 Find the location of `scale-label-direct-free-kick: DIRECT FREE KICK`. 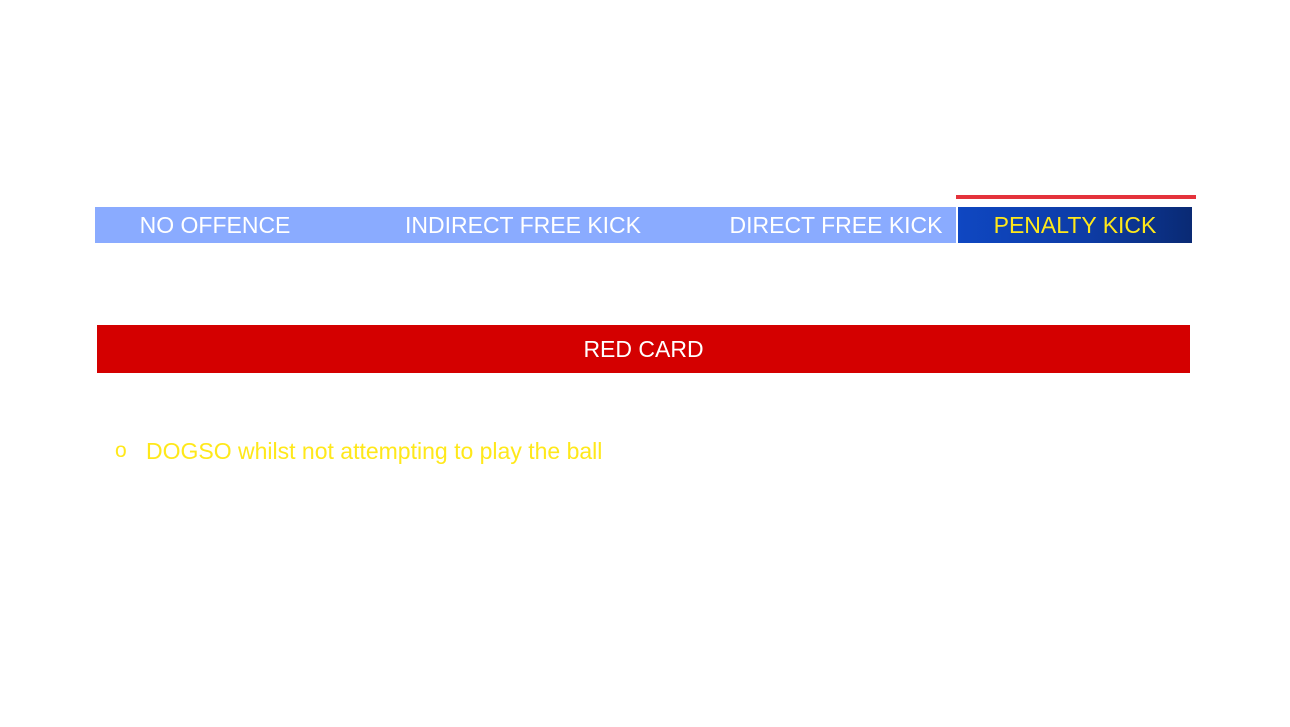

scale-label-direct-free-kick: DIRECT FREE KICK is located at coordinates (836, 225).